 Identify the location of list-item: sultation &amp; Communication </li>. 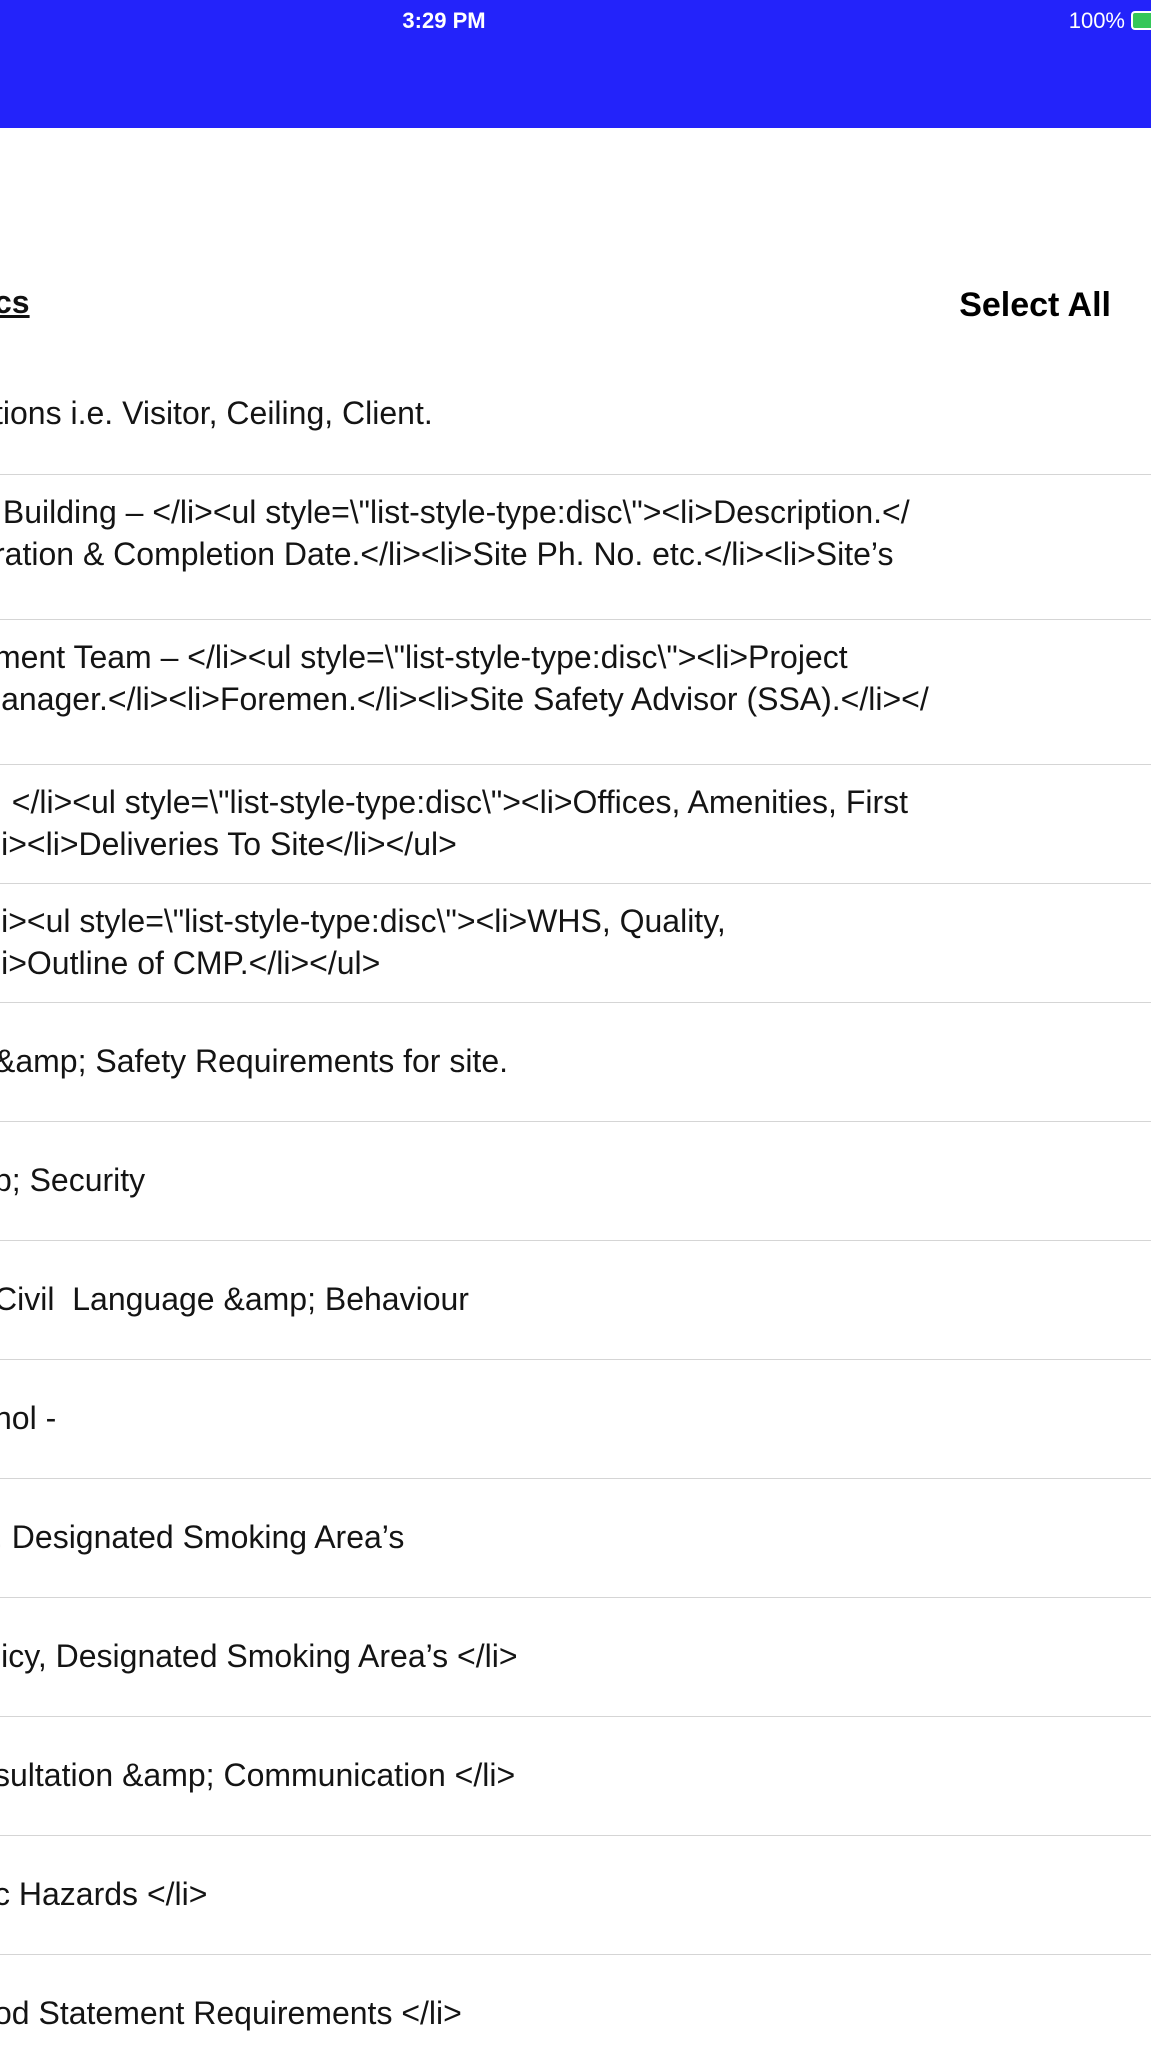
(575, 1776).